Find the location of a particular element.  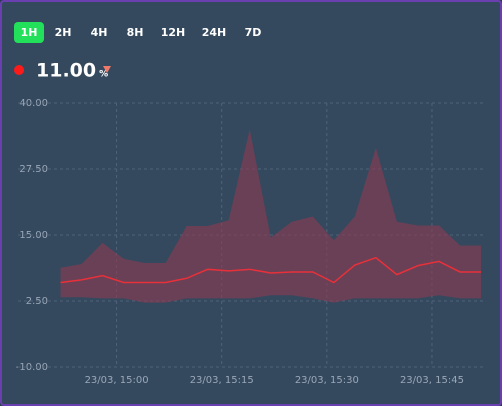

range-button: 4H is located at coordinates (99, 32).